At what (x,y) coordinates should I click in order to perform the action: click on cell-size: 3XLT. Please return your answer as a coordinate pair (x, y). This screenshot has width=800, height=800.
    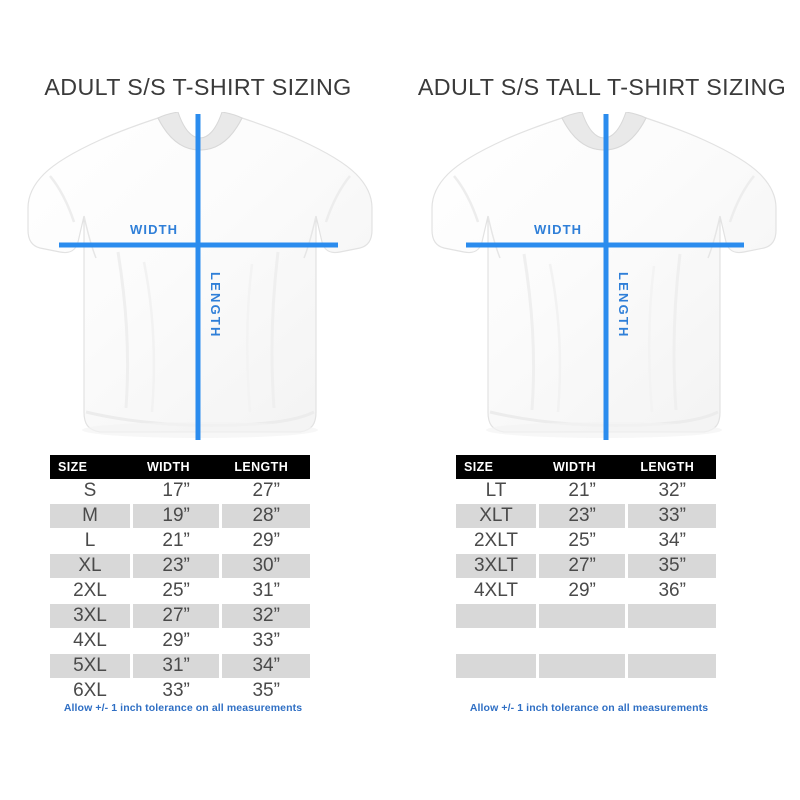
    Looking at the image, I should click on (497, 566).